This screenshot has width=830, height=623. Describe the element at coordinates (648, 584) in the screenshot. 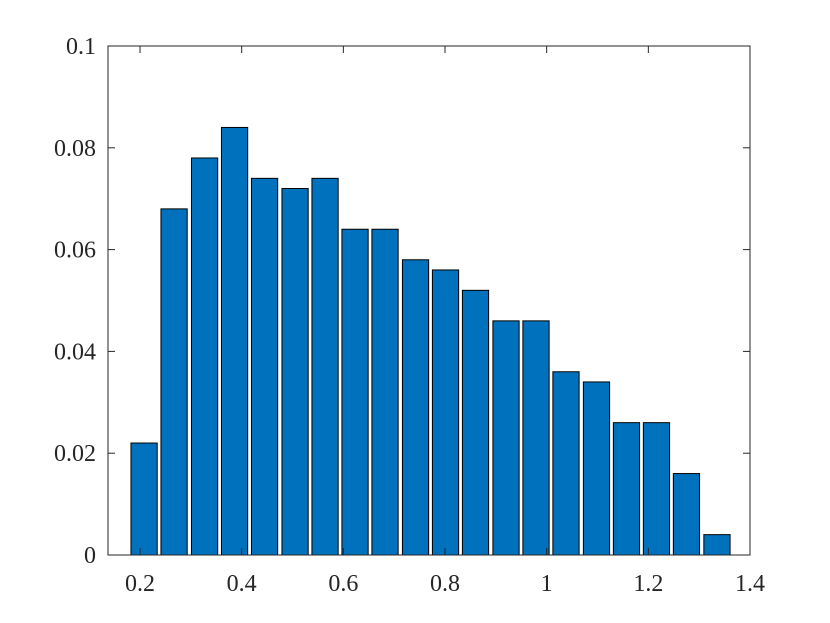

I see `x-tick-label: 1.2` at that location.